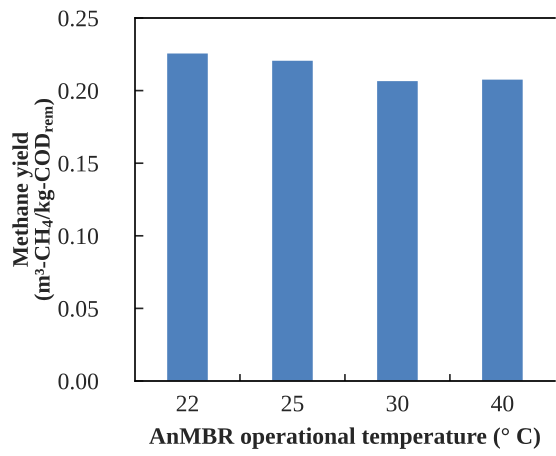 The height and width of the screenshot is (456, 556). What do you see at coordinates (78, 91) in the screenshot?
I see `y-tick-label: 0.20` at bounding box center [78, 91].